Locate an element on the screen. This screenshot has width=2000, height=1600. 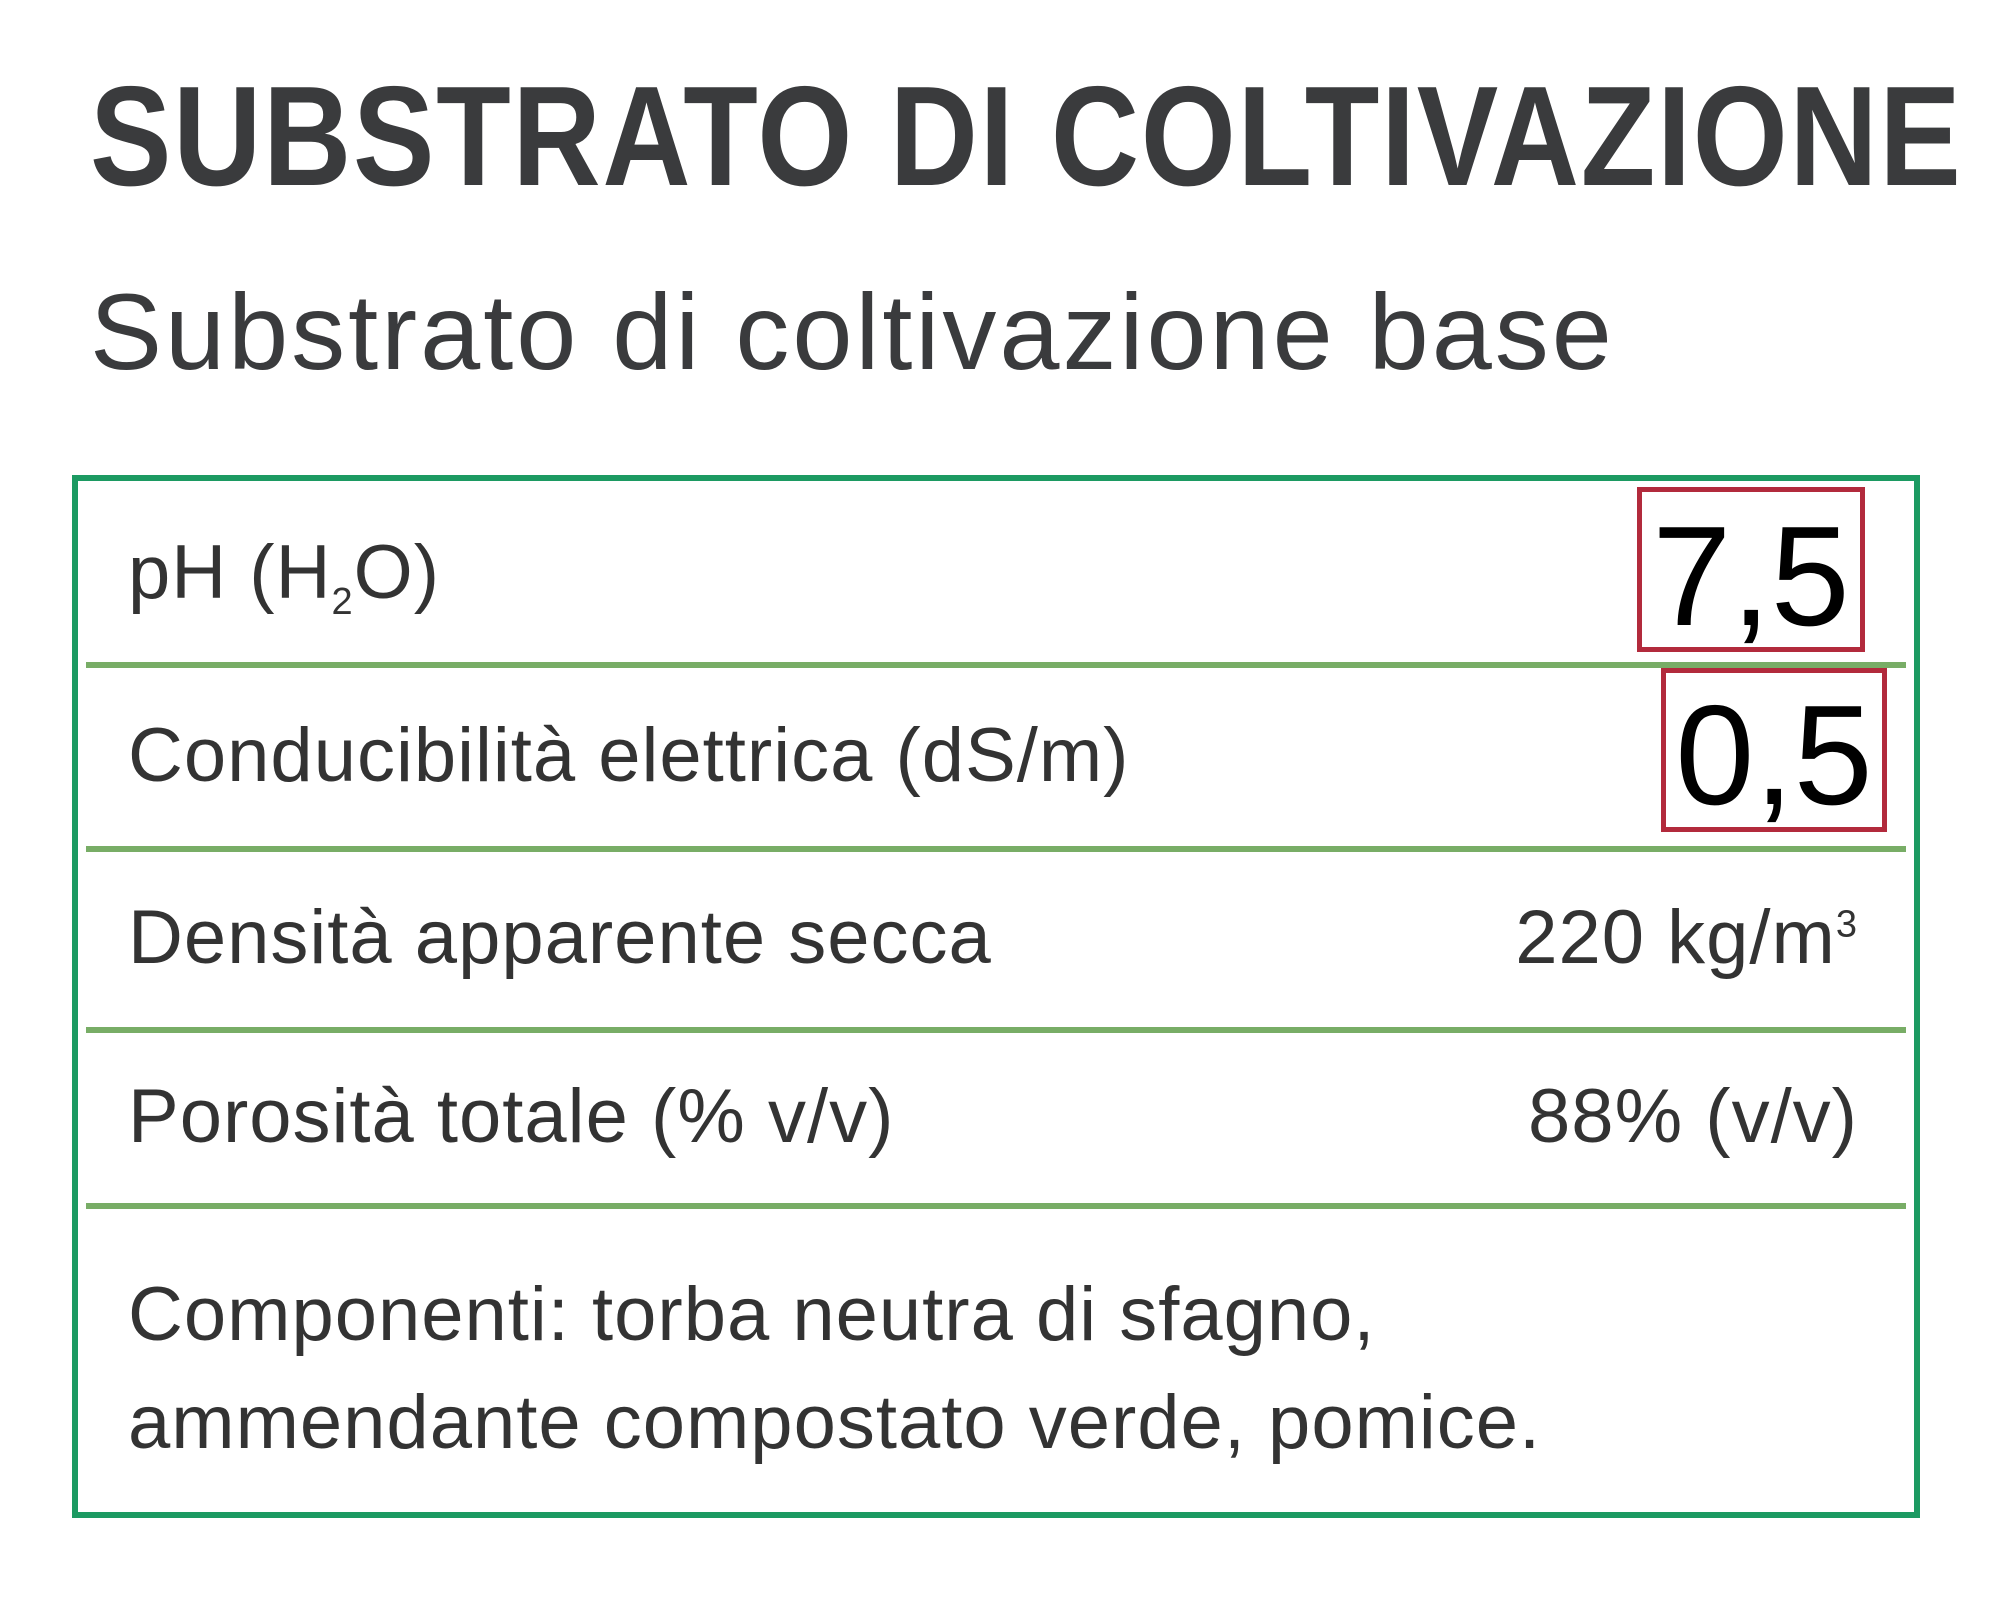
density-value-main: 220 kg/m is located at coordinates (1675, 937).